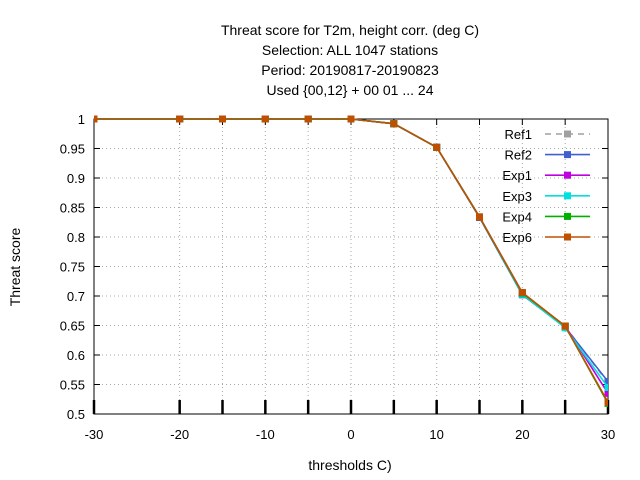 The width and height of the screenshot is (640, 480). What do you see at coordinates (546, 186) in the screenshot?
I see `legend: Ref1 Ref2 Exp1 Exp3 Exp4 Exp6` at bounding box center [546, 186].